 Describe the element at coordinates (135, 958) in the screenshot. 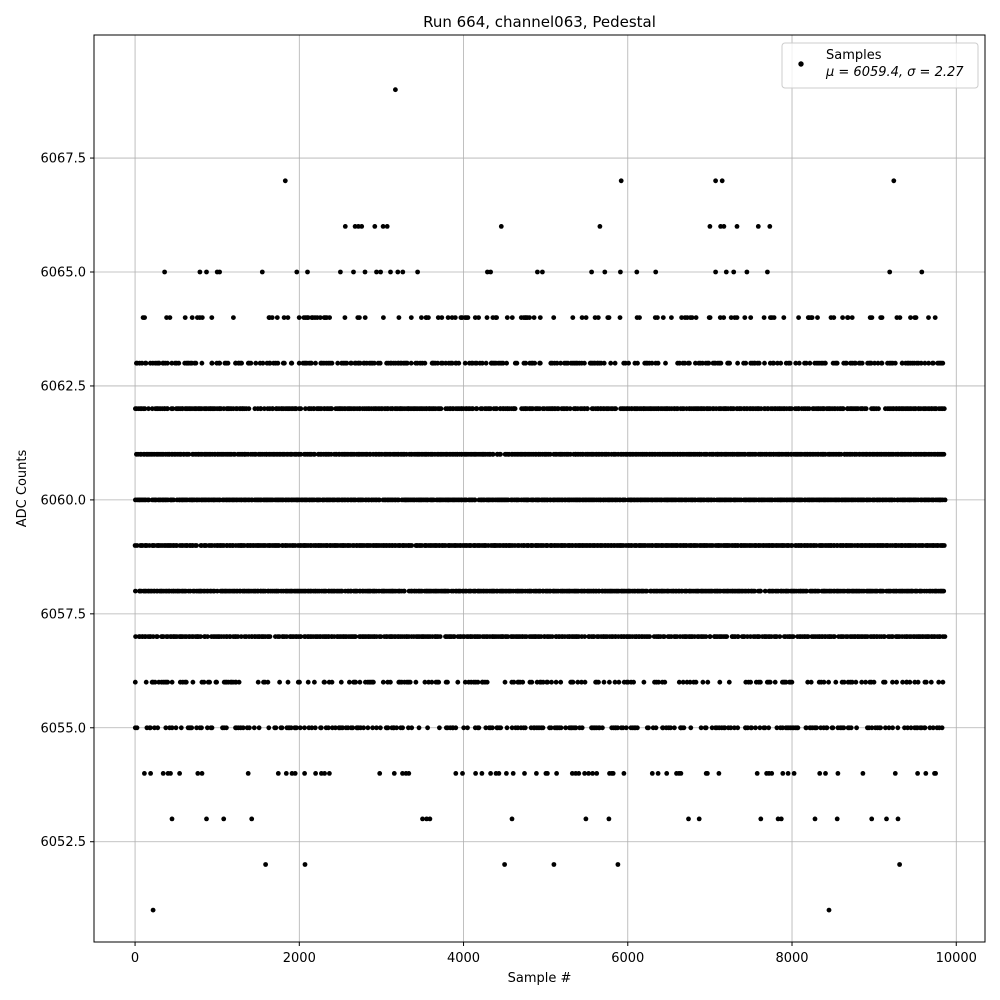

I see `x-tick-label: 0` at that location.